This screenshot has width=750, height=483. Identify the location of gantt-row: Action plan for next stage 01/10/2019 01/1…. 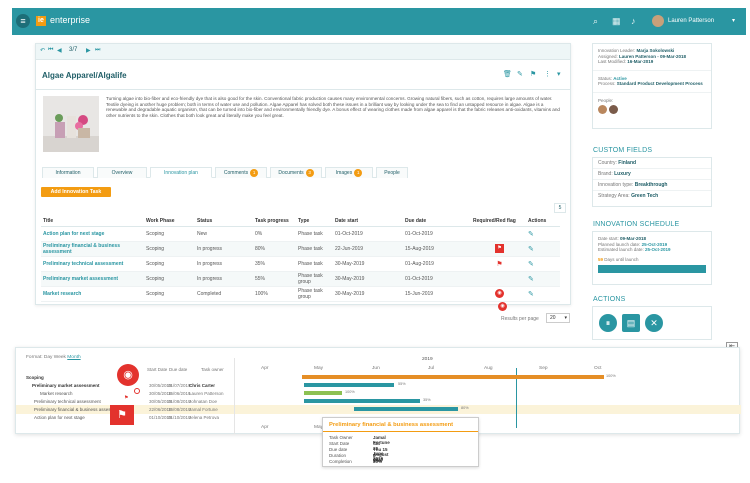
(127, 417).